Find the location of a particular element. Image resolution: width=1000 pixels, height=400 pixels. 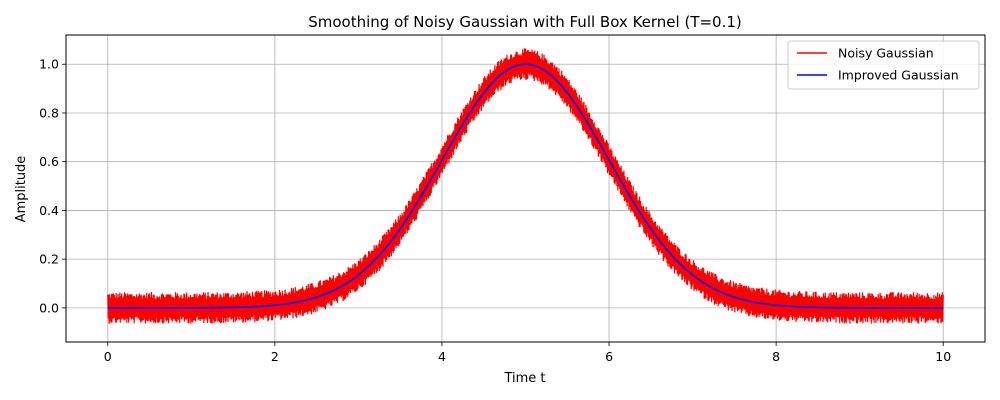

x-axis: 0 2 4 6 8 10 is located at coordinates (527, 353).